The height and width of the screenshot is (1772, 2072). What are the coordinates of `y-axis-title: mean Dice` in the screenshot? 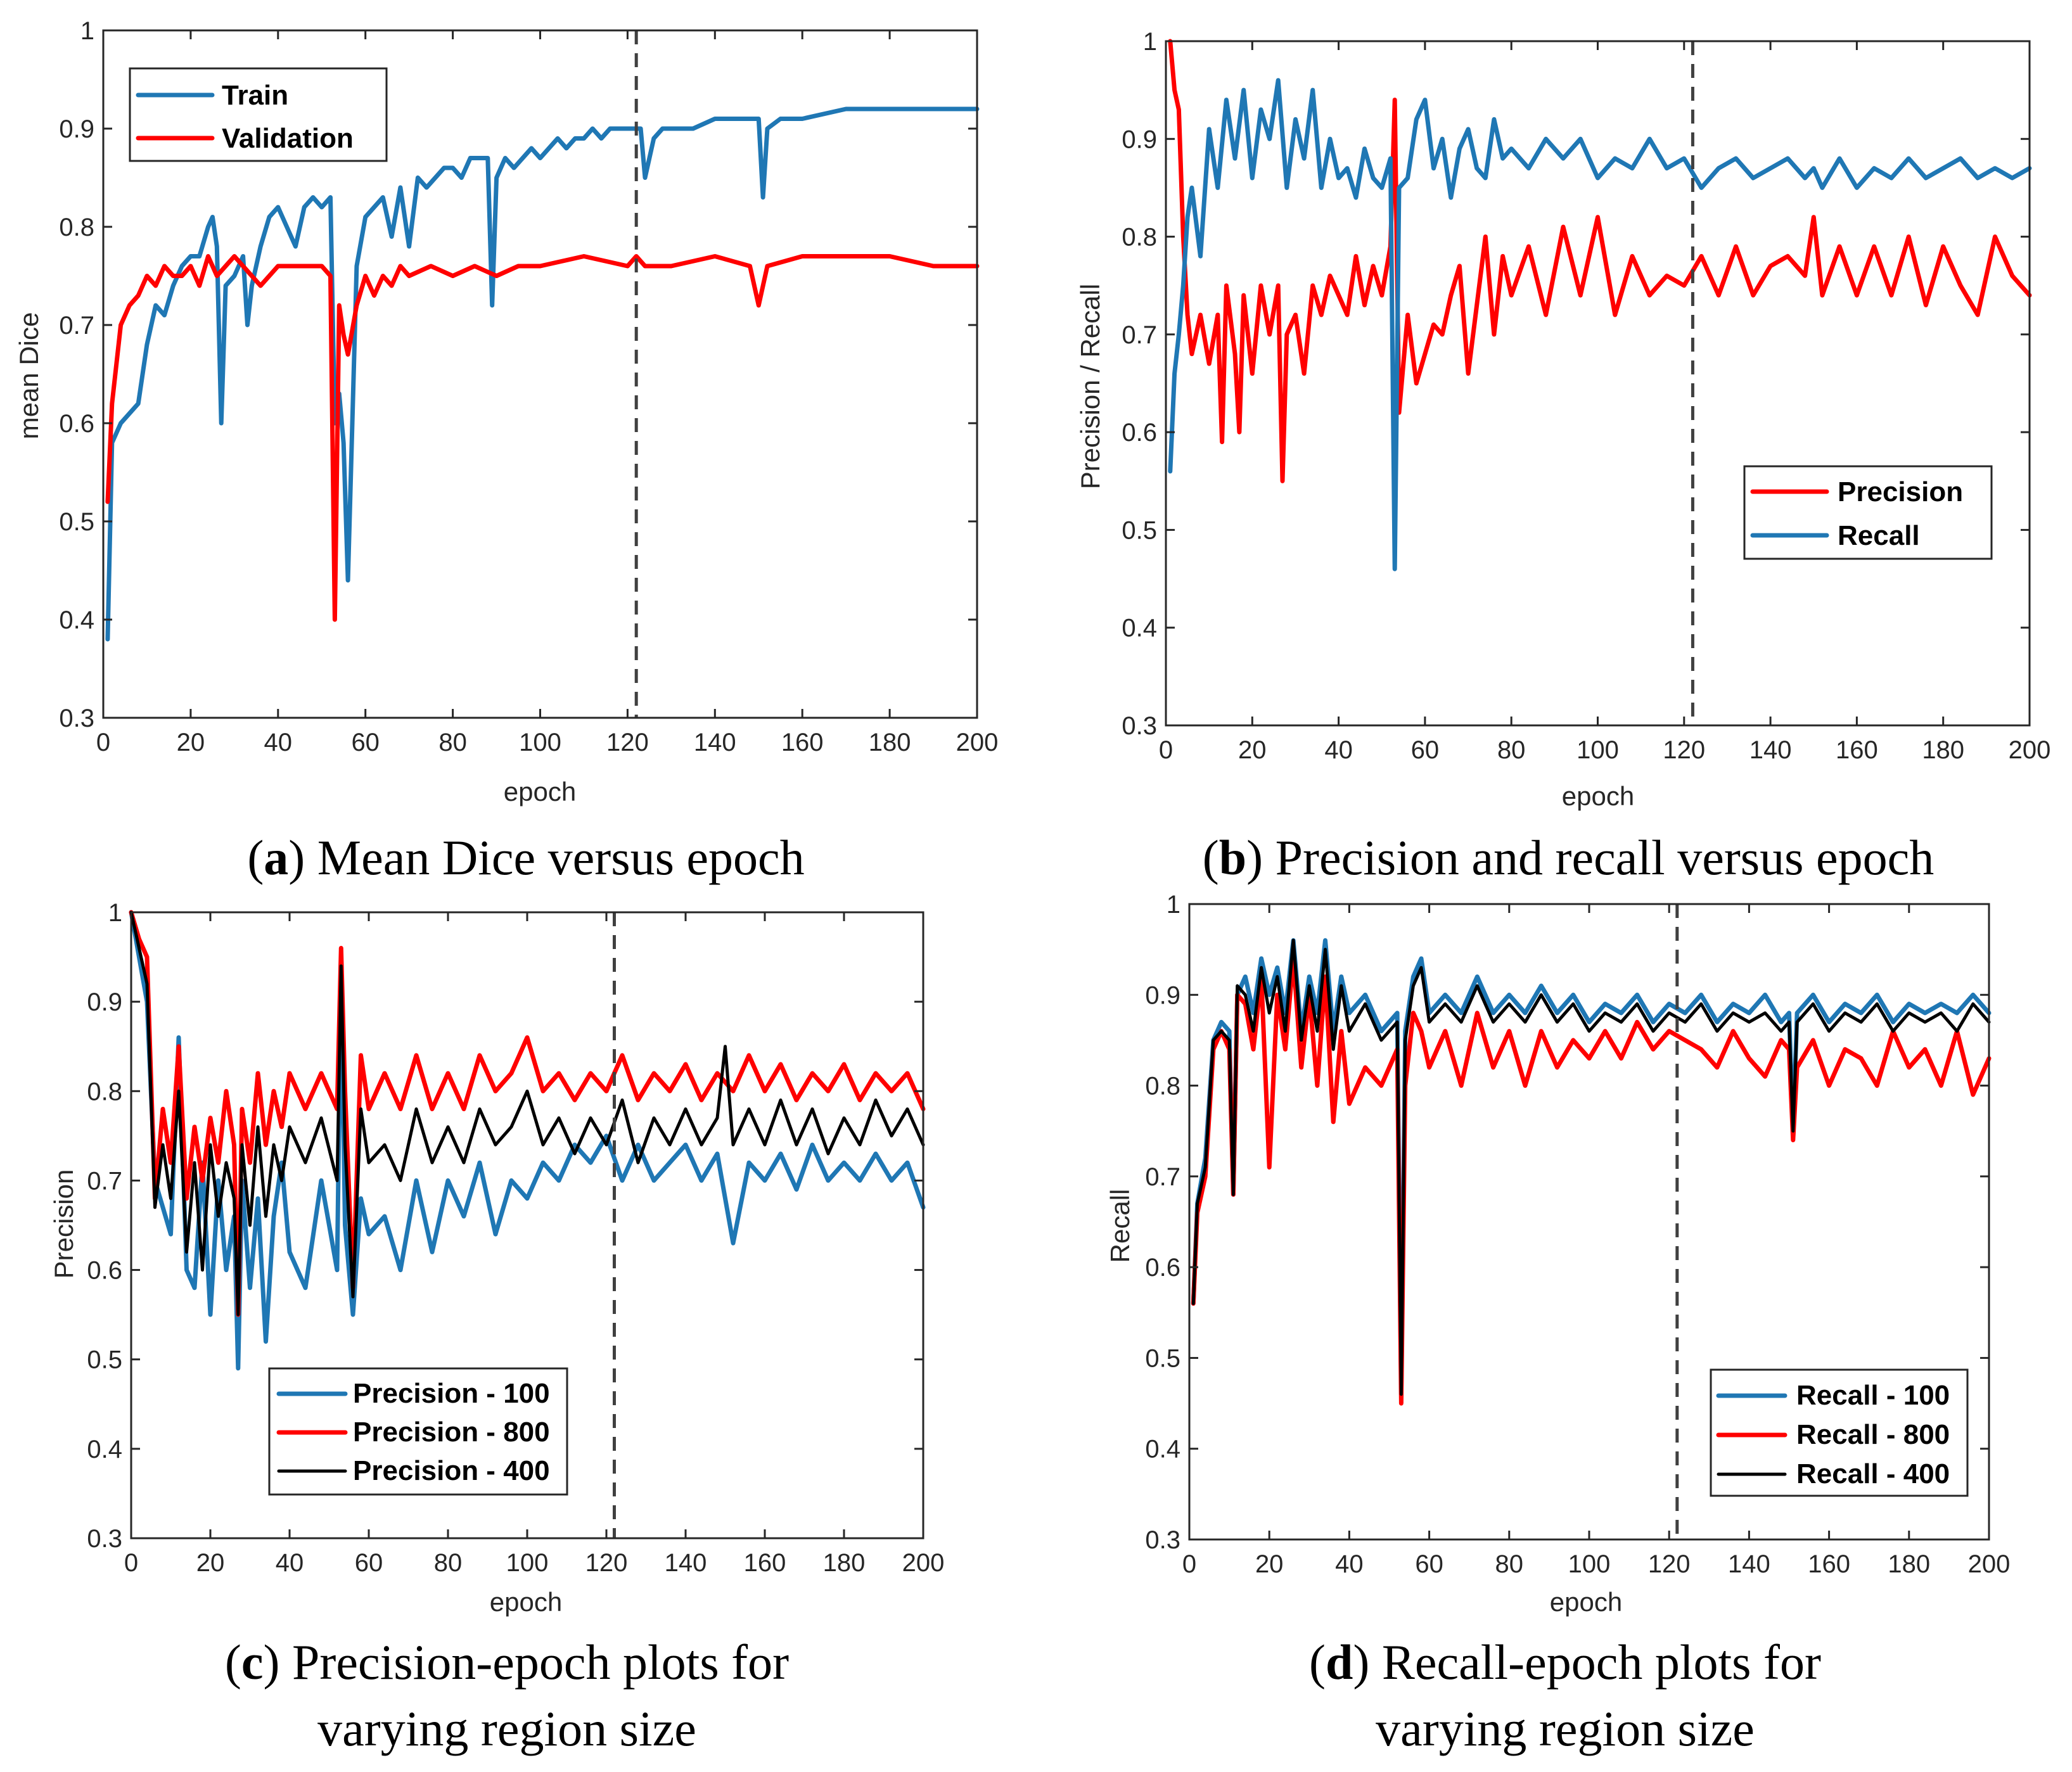 It's located at (29, 376).